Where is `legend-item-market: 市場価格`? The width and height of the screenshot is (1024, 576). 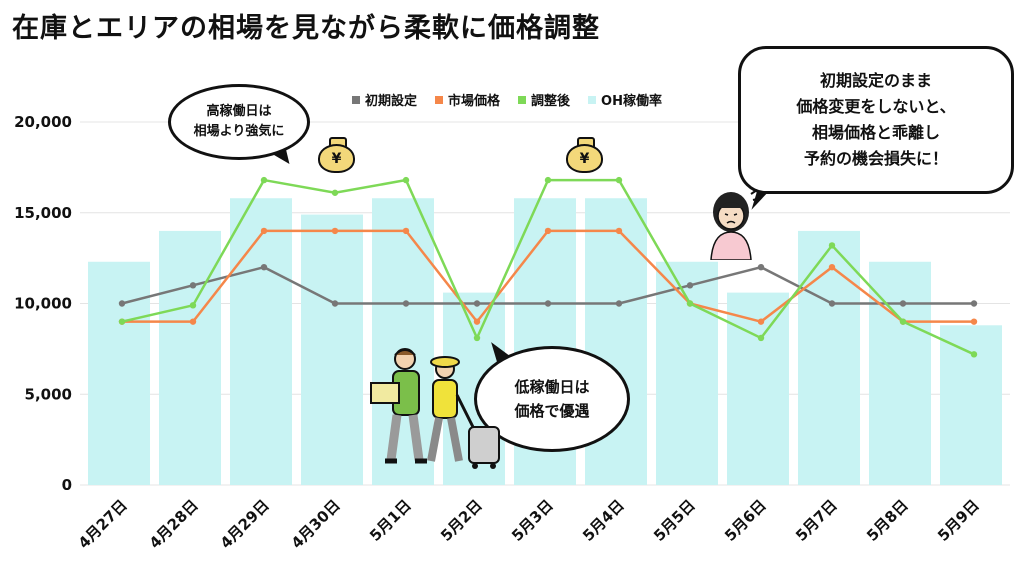
legend-item-market: 市場価格 is located at coordinates (467, 99).